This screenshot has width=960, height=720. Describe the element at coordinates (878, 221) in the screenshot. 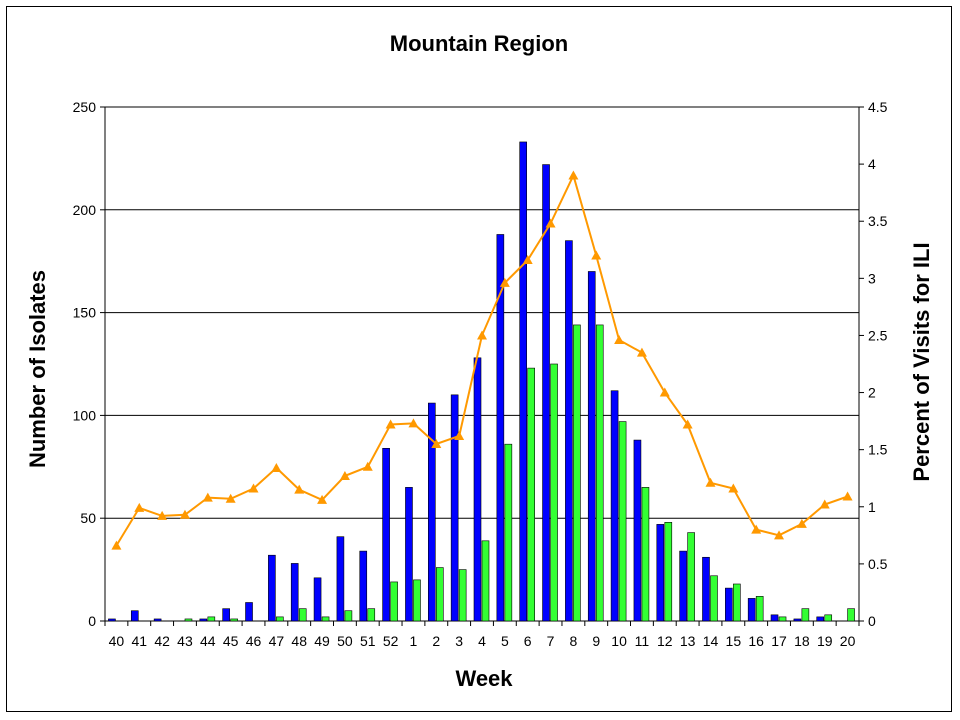

I see `y2-tick-label: 3.5` at that location.